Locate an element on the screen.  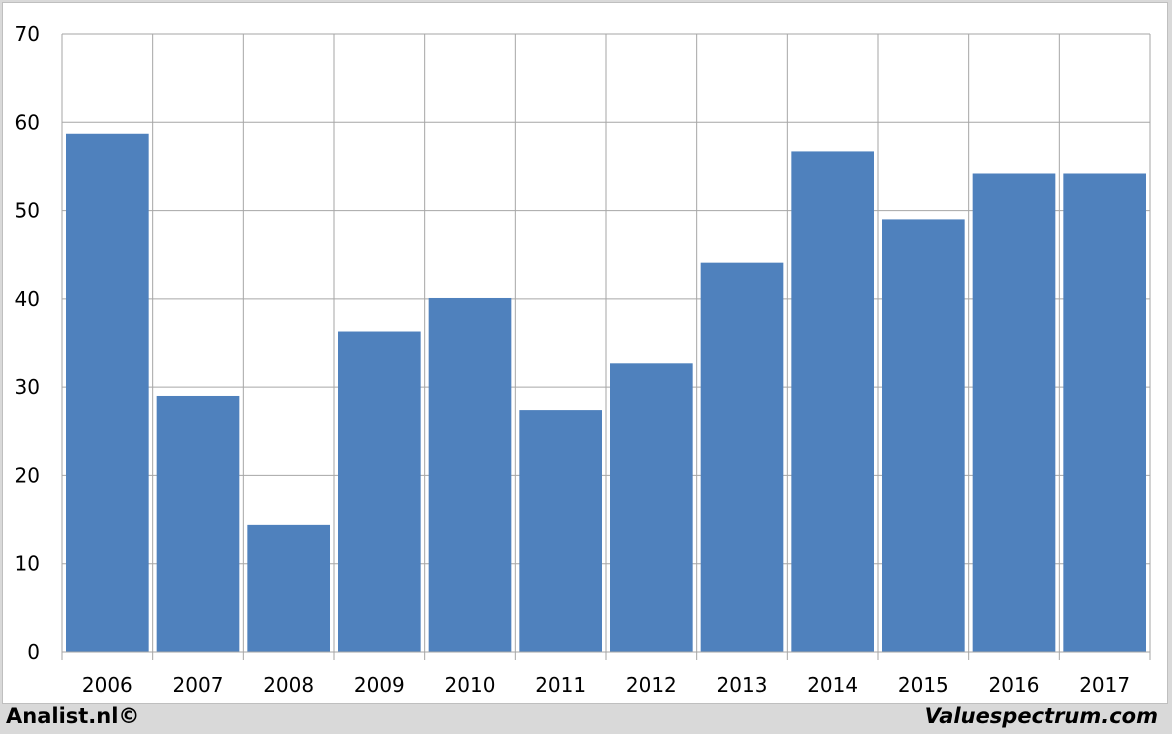
x-tick-label: 2013 is located at coordinates (742, 685).